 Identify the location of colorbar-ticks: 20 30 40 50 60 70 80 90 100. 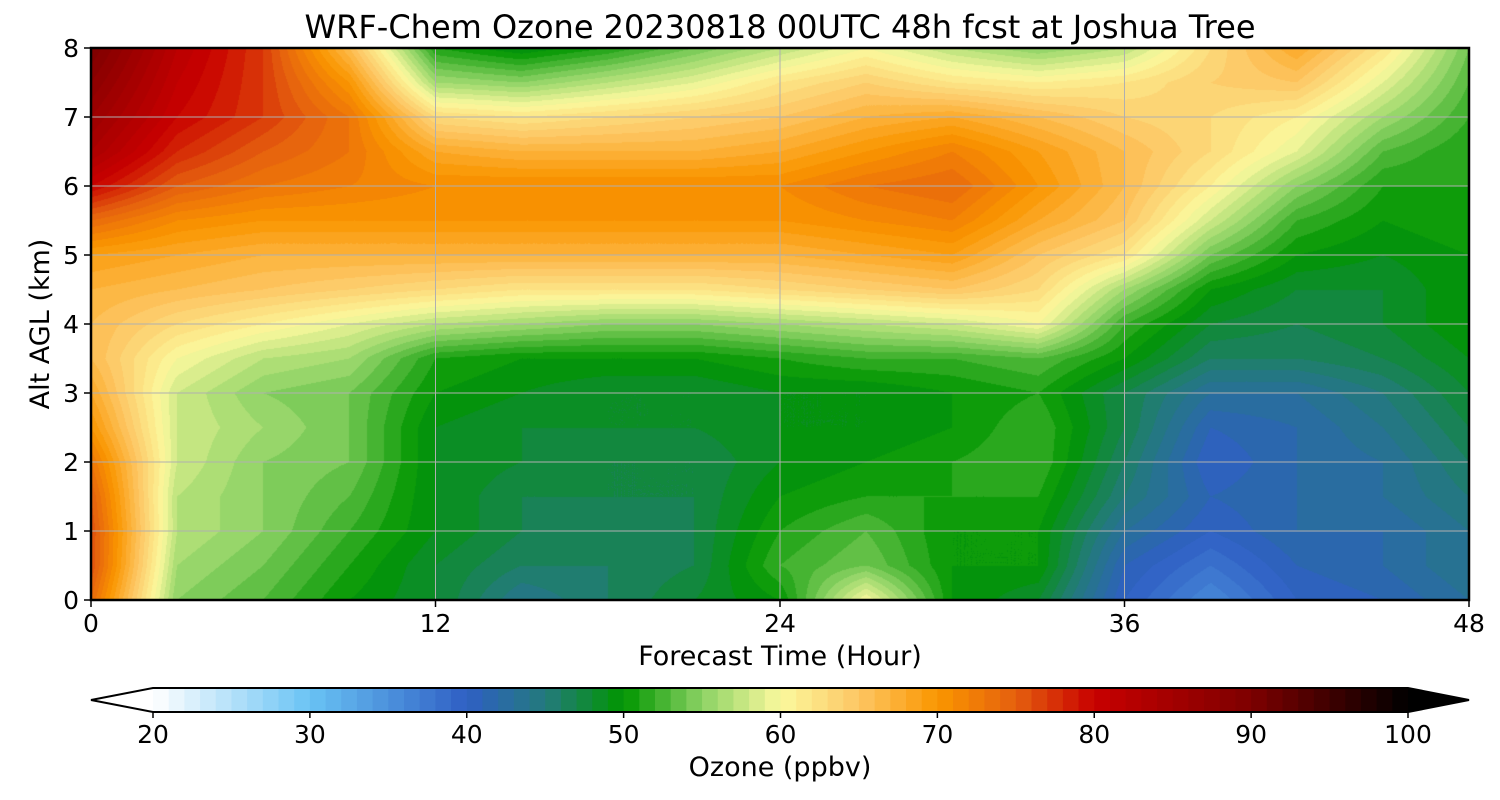
(784, 730).